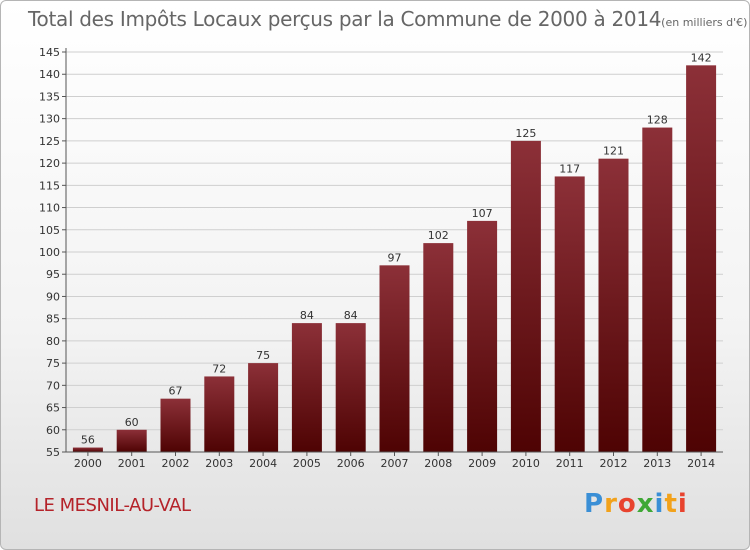 The height and width of the screenshot is (550, 750). Describe the element at coordinates (53, 319) in the screenshot. I see `y-tick-label: 85` at that location.